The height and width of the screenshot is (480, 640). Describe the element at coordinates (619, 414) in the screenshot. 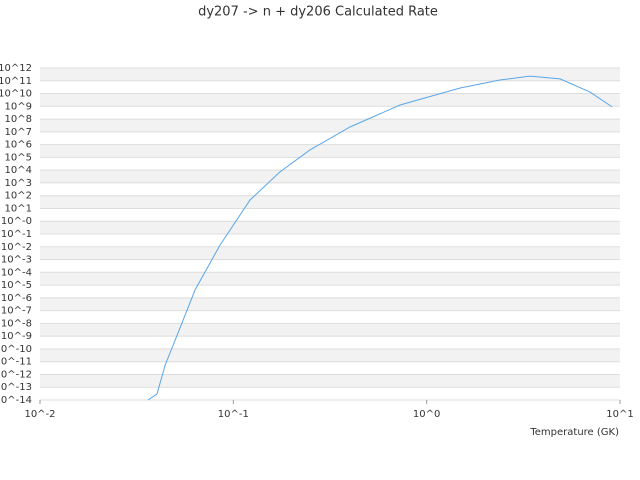

I see `x-tick-label: 10^1` at that location.